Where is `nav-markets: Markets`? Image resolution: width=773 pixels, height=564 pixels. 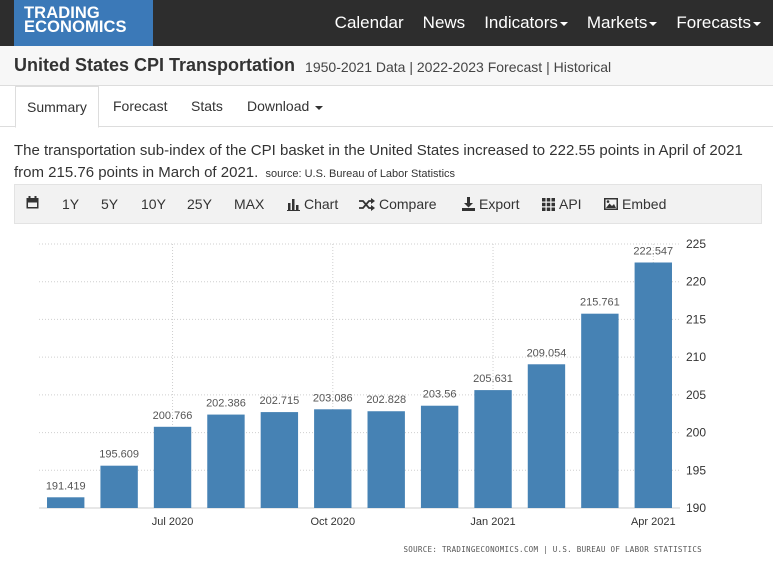
nav-markets: Markets is located at coordinates (622, 23).